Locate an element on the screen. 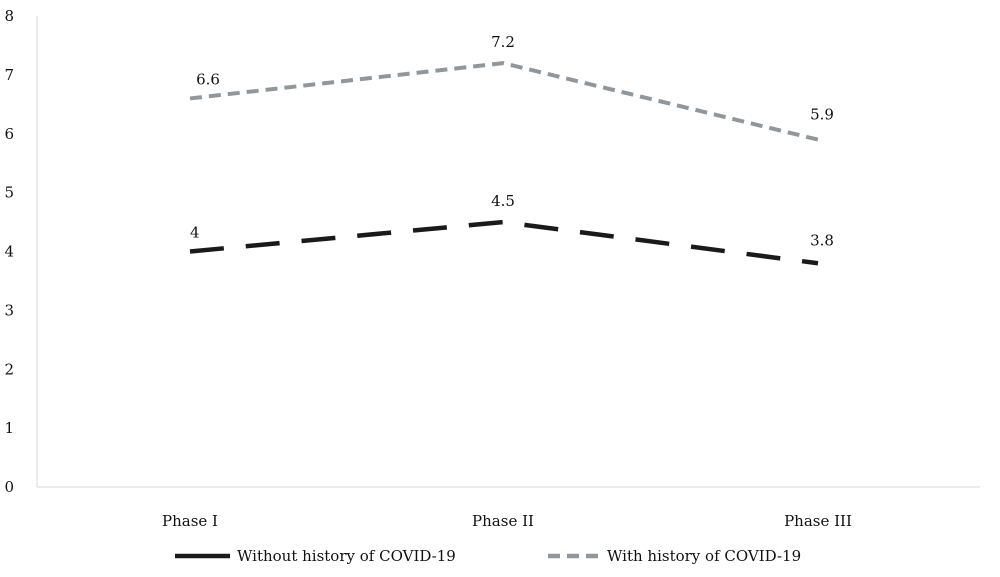 Image resolution: width=1000 pixels, height=577 pixels. x-tick-label: Phase I is located at coordinates (190, 521).